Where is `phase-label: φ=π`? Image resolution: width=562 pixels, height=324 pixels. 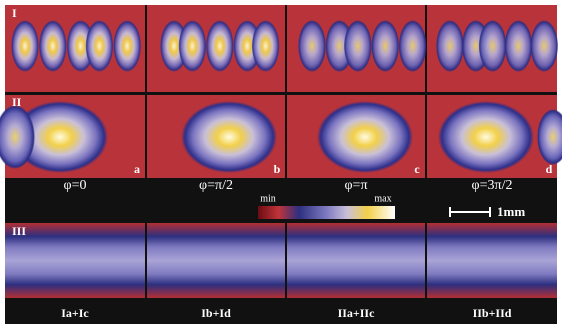
phase-label: φ=π is located at coordinates (355, 185).